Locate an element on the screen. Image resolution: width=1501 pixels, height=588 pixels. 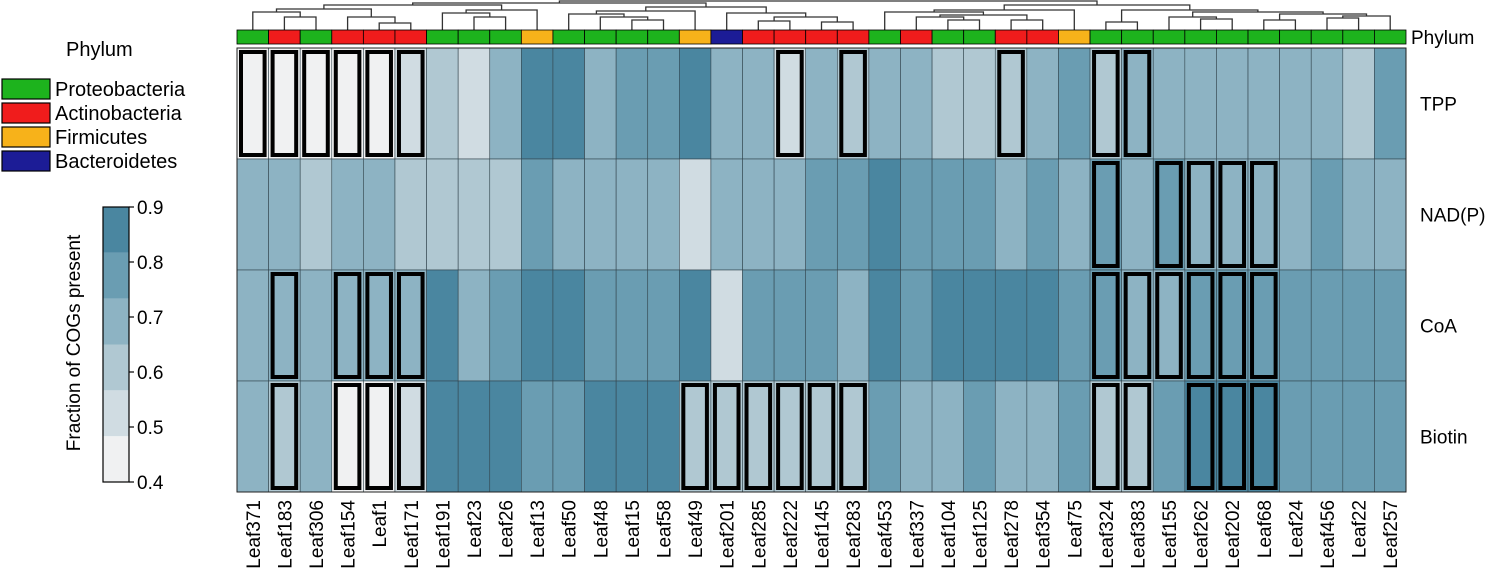
heatmap-cell-NAD(P)-Leaf50 is located at coordinates (568, 214).